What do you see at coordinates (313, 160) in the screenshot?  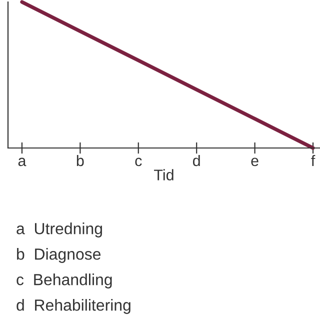 I see `x-tick-label: f` at bounding box center [313, 160].